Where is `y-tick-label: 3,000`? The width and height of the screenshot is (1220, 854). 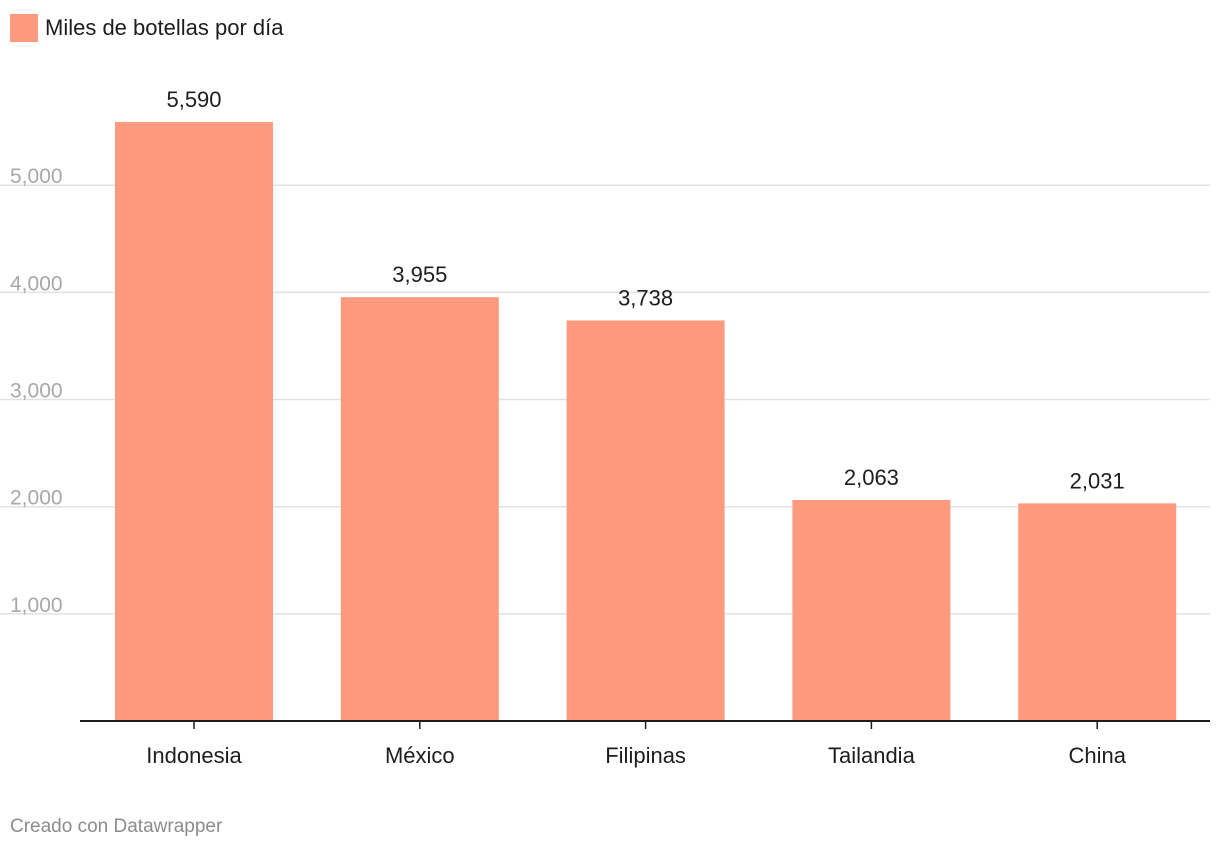 y-tick-label: 3,000 is located at coordinates (36, 391).